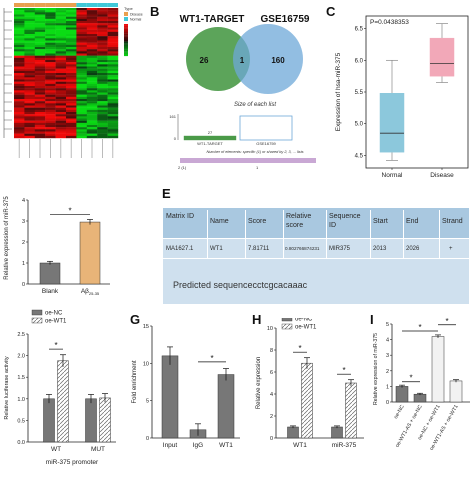  What do you see at coordinates (242, 60) in the screenshot?
I see `venn-overlap: 1` at bounding box center [242, 60].